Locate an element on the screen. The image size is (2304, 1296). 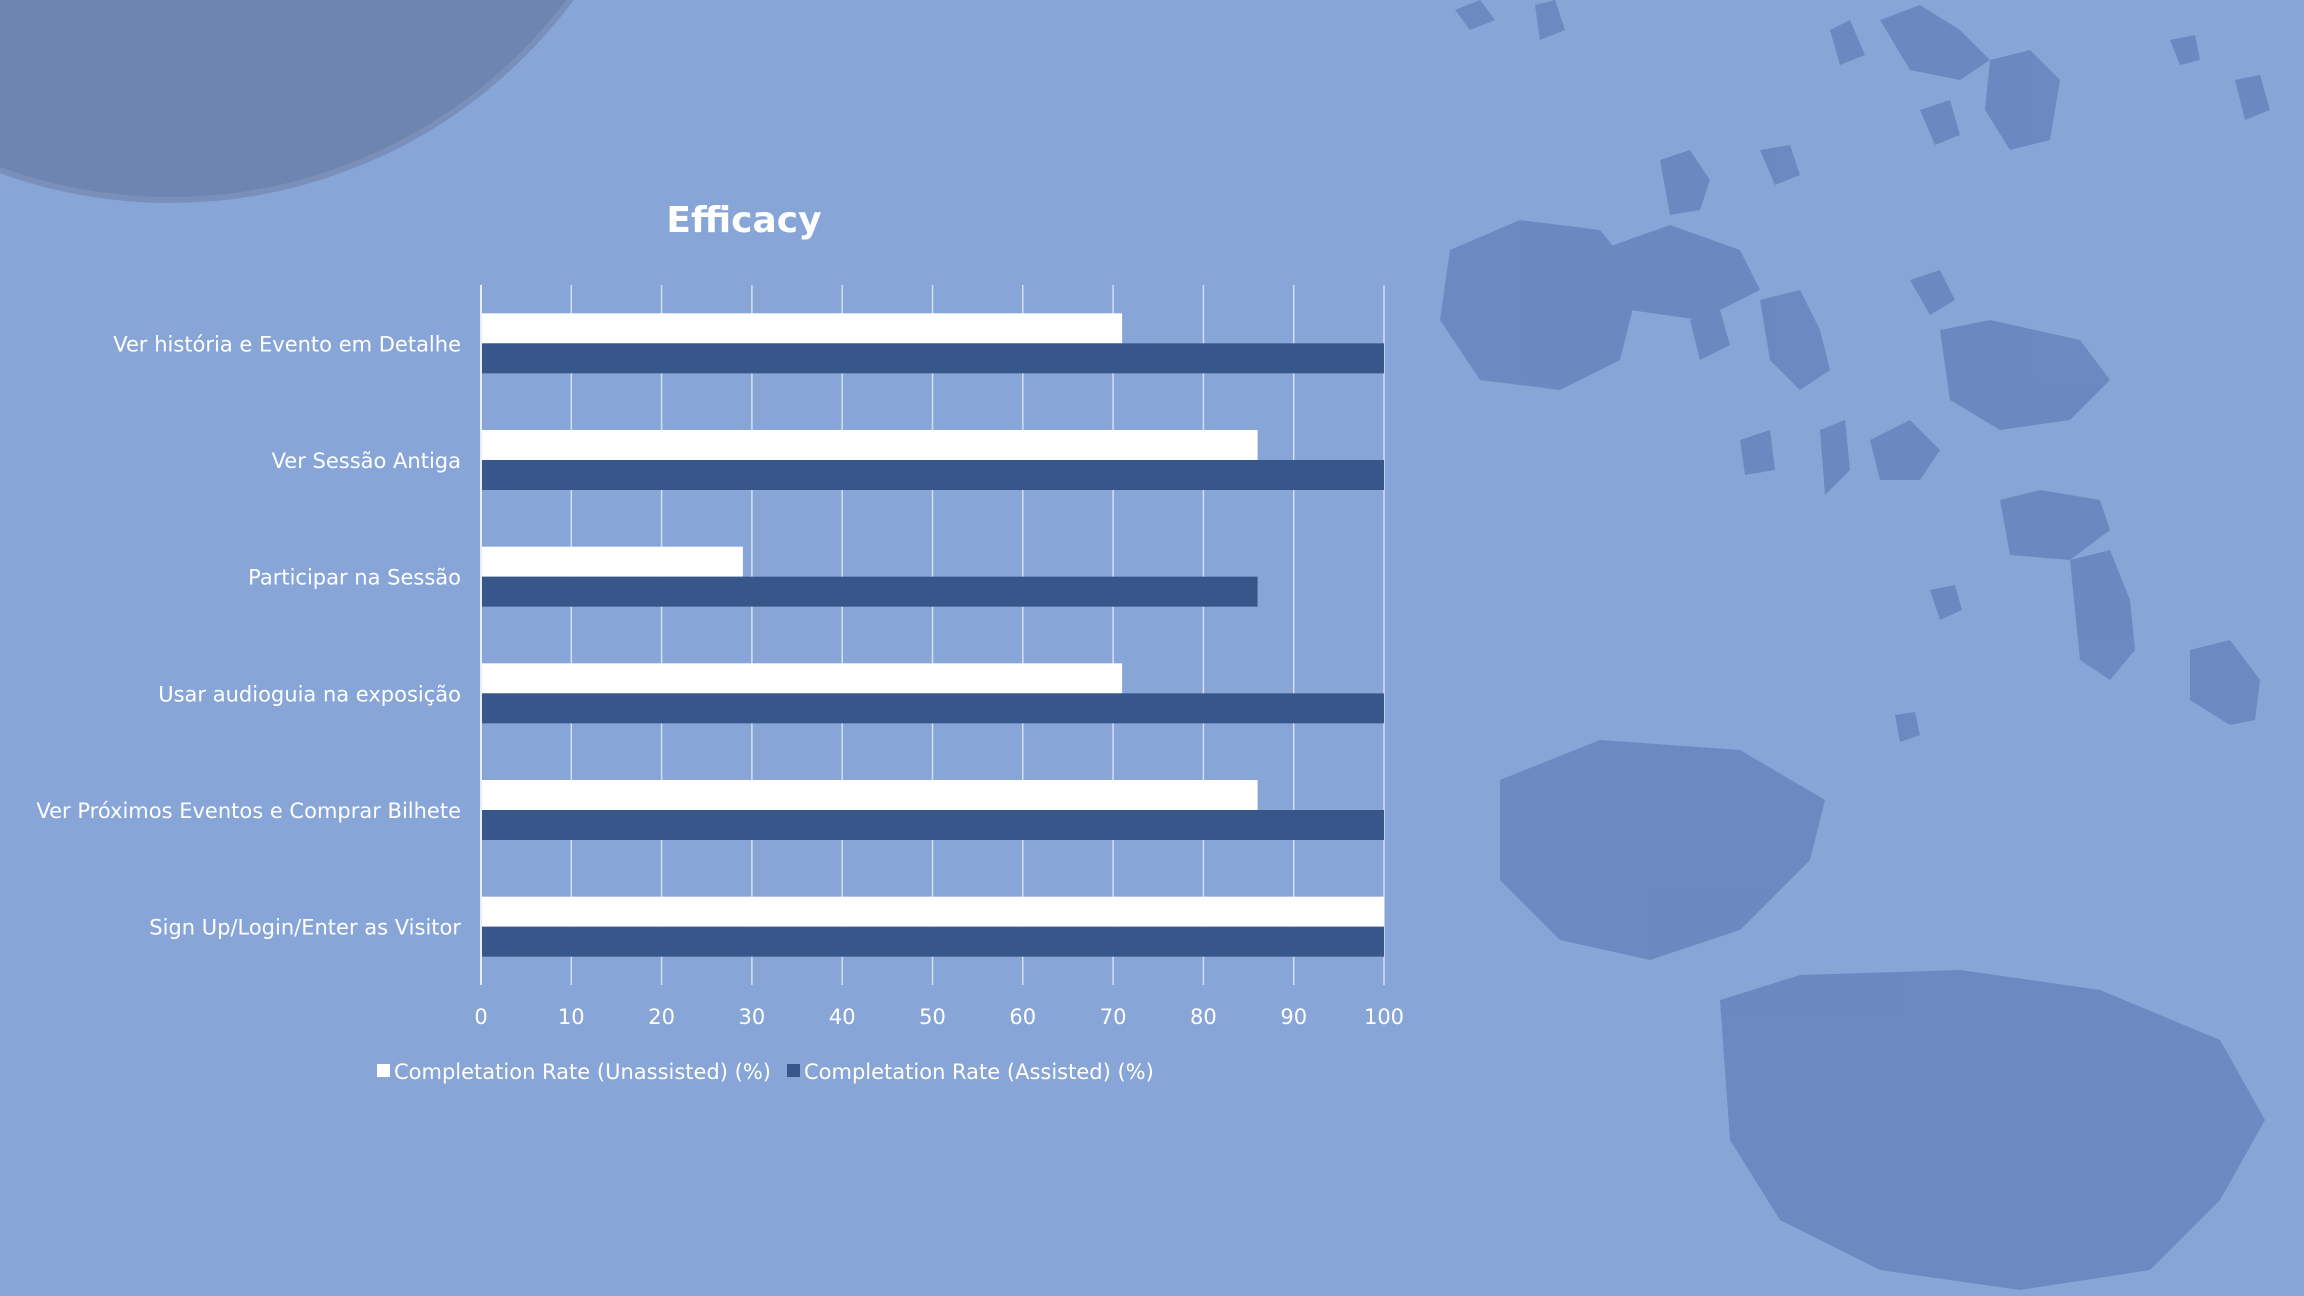
x-tick-label: 60 is located at coordinates (1022, 1017).